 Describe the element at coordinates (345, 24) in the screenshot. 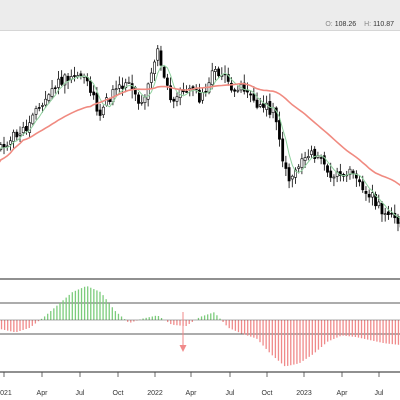

I see `open-value: 108.26` at that location.